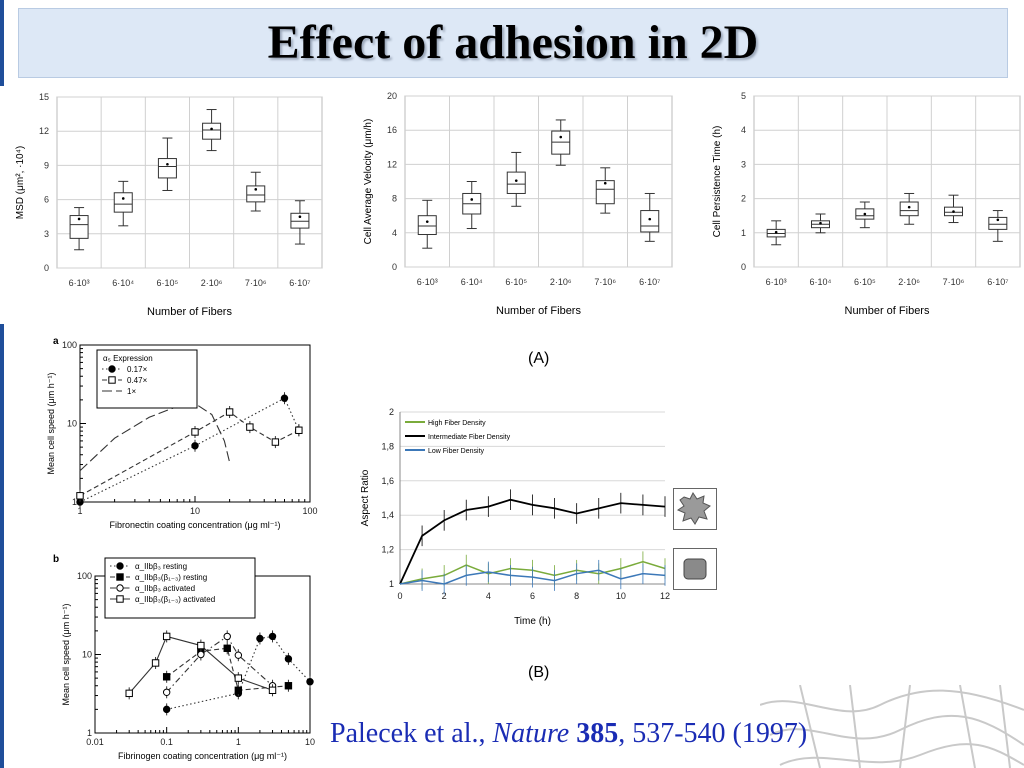 The height and width of the screenshot is (768, 1024). Describe the element at coordinates (649, 282) in the screenshot. I see `x-tick-label: 6·10⁷` at that location.